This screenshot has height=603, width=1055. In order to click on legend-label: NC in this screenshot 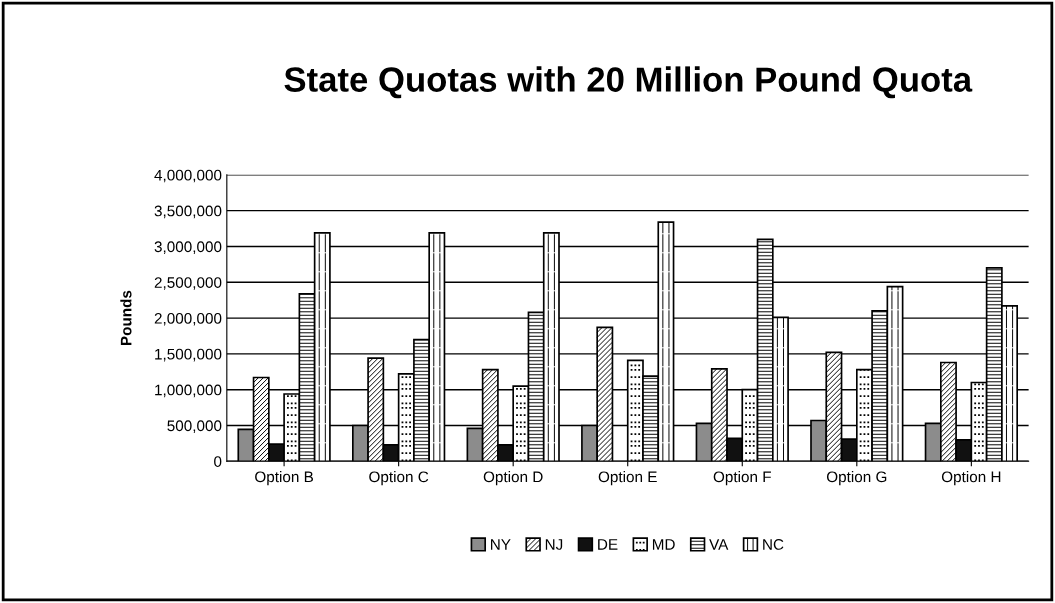, I will do `click(773, 544)`.